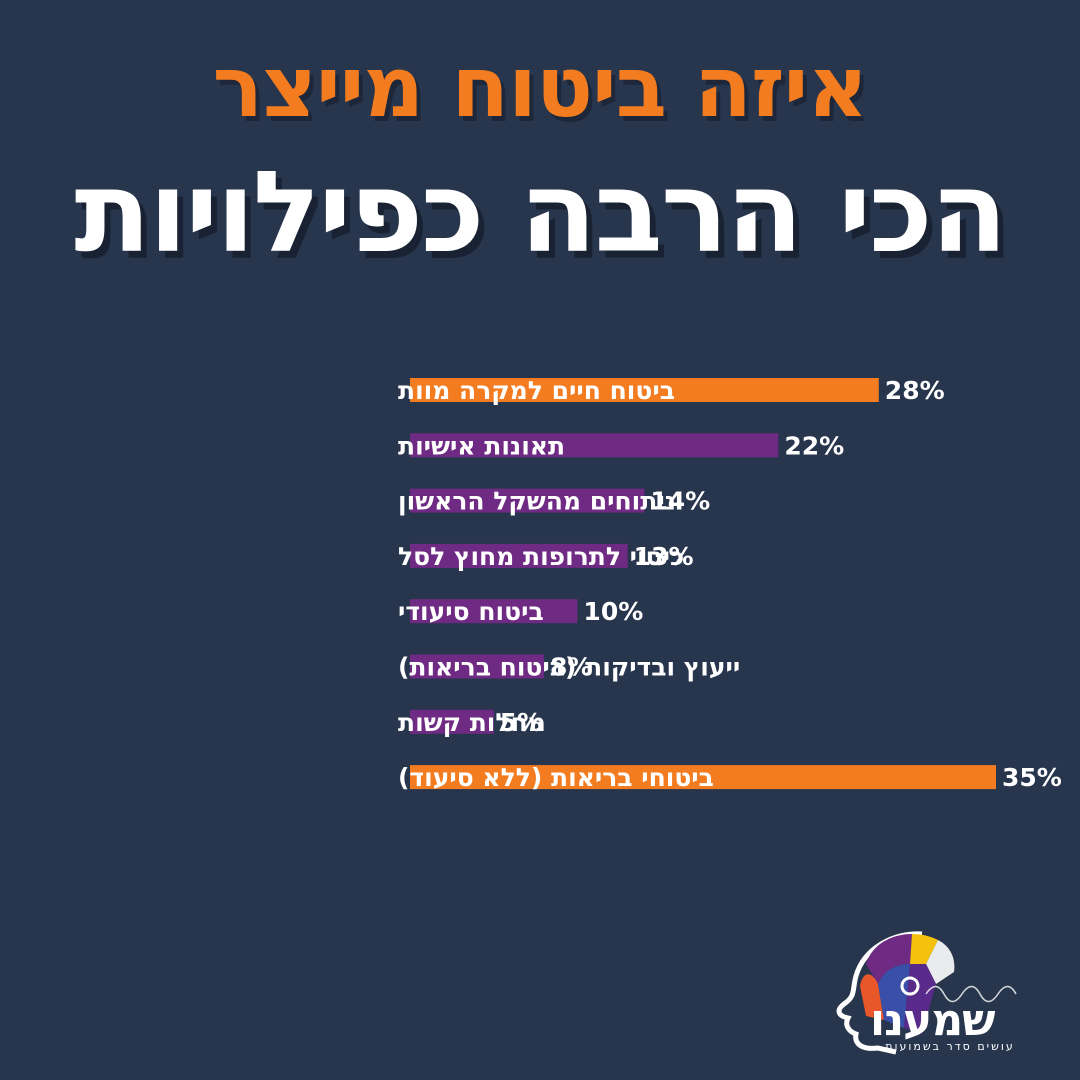 The width and height of the screenshot is (1080, 1080). Describe the element at coordinates (664, 556) in the screenshot. I see `value-label-3: 13%` at that location.